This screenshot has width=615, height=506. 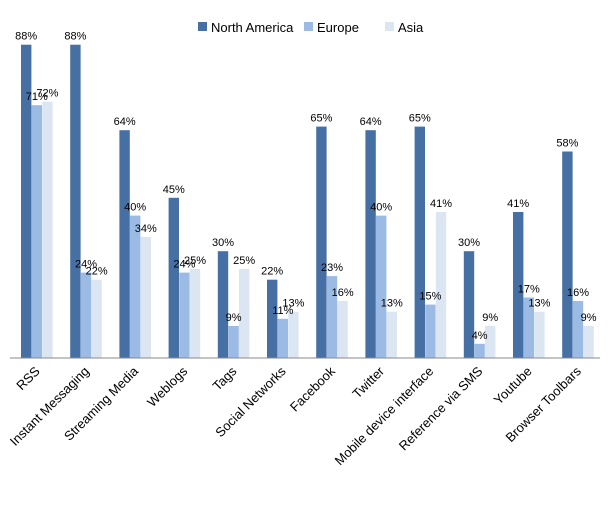 I want to click on category-label: RSS, so click(x=28, y=378).